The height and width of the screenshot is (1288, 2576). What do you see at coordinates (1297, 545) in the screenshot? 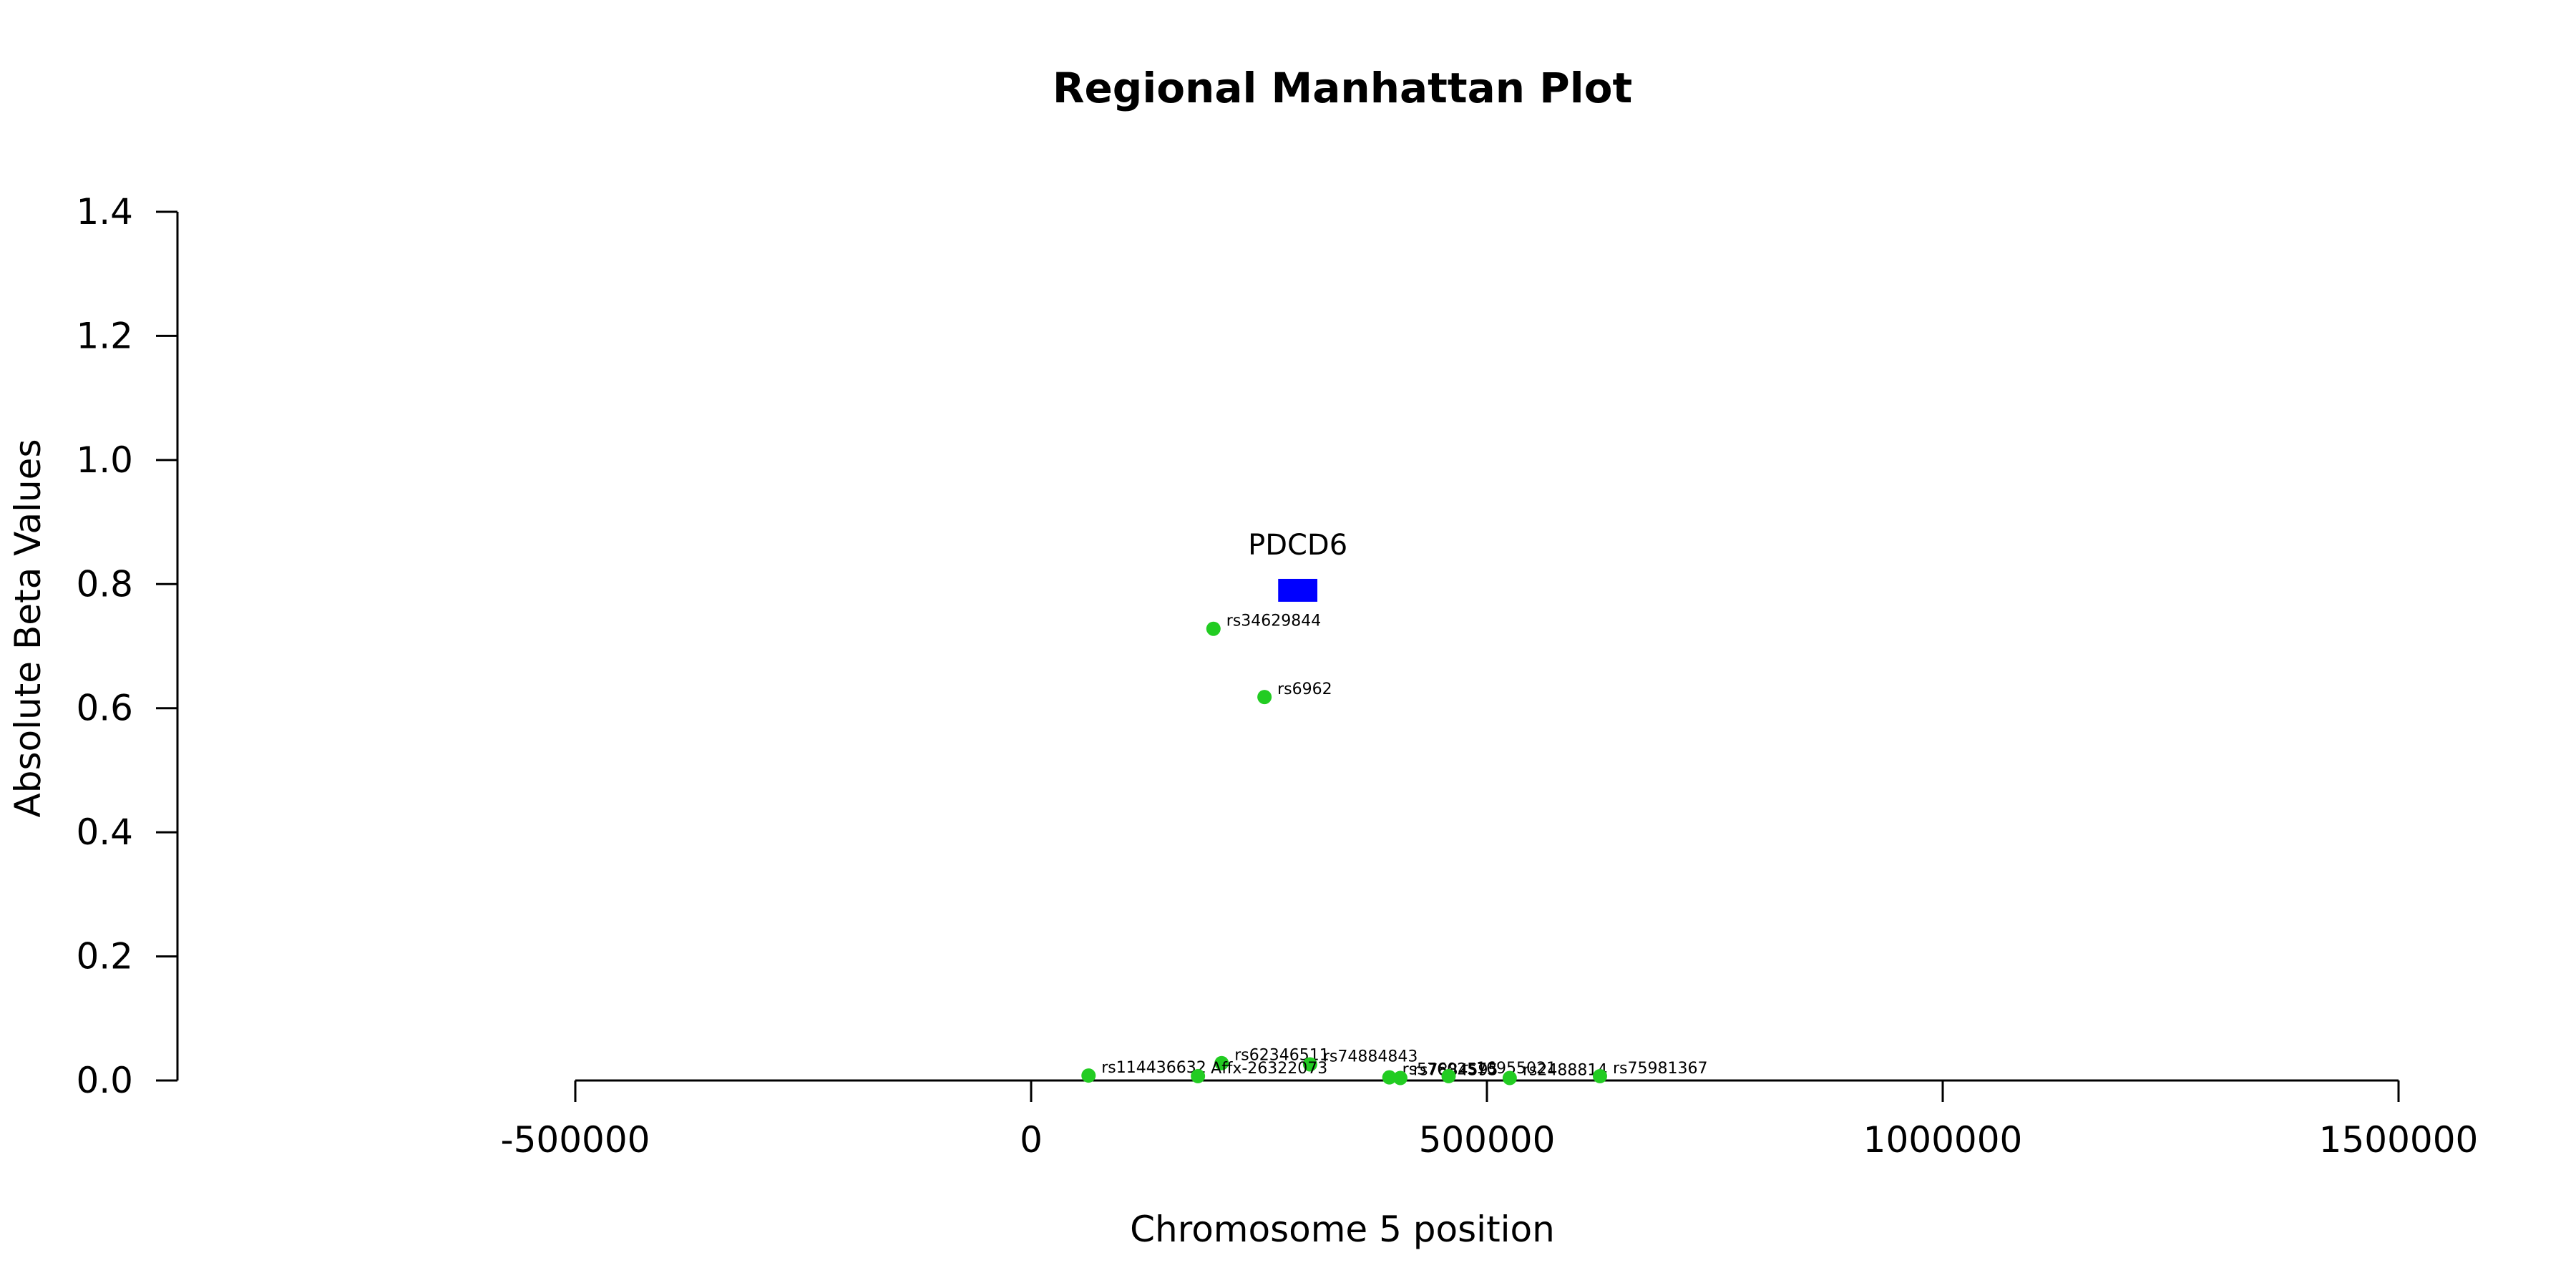
I see `gene-label: PDCD6` at bounding box center [1297, 545].